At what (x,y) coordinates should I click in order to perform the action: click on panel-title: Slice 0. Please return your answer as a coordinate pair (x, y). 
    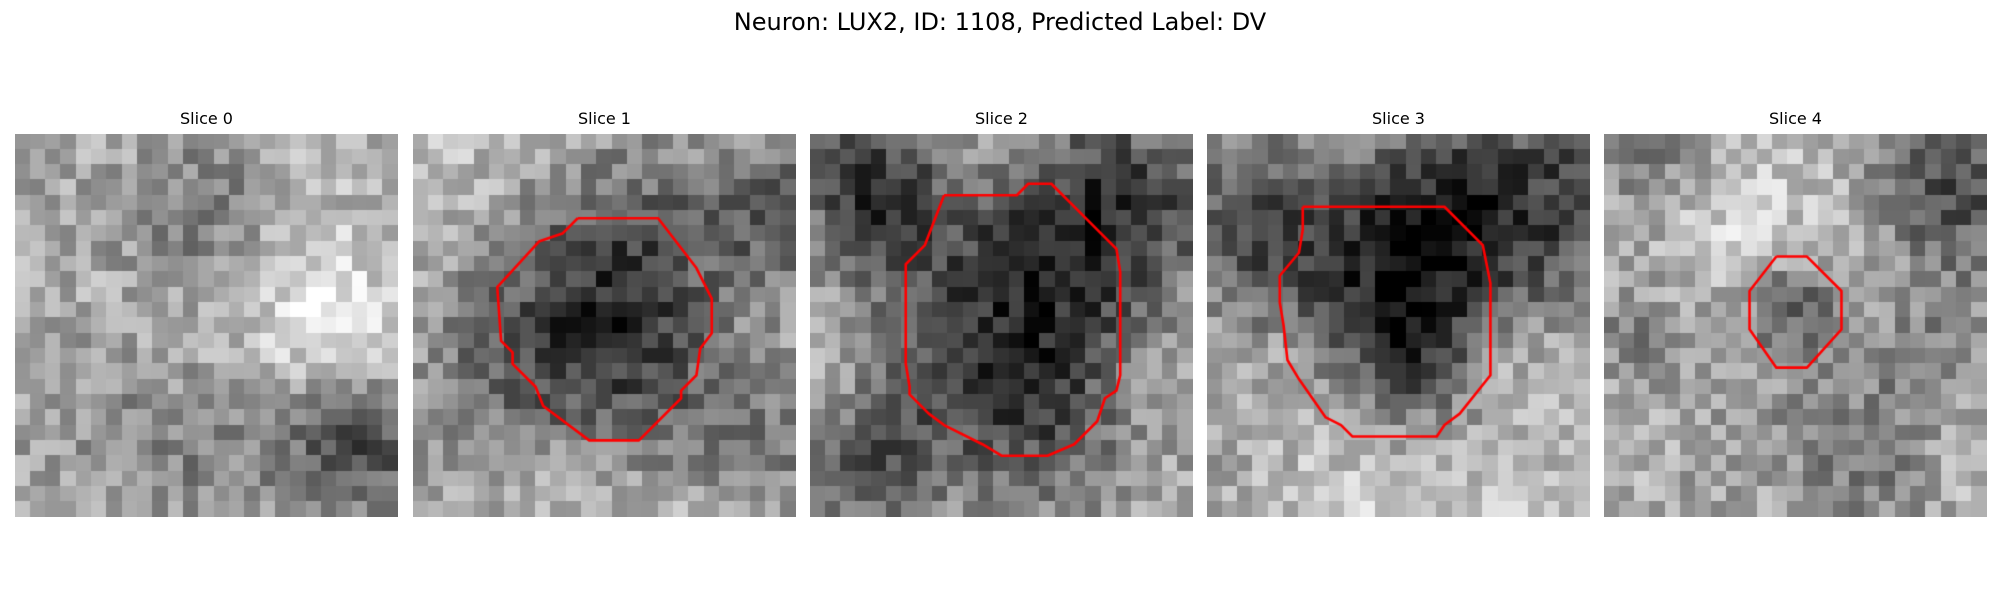
    Looking at the image, I should click on (206, 118).